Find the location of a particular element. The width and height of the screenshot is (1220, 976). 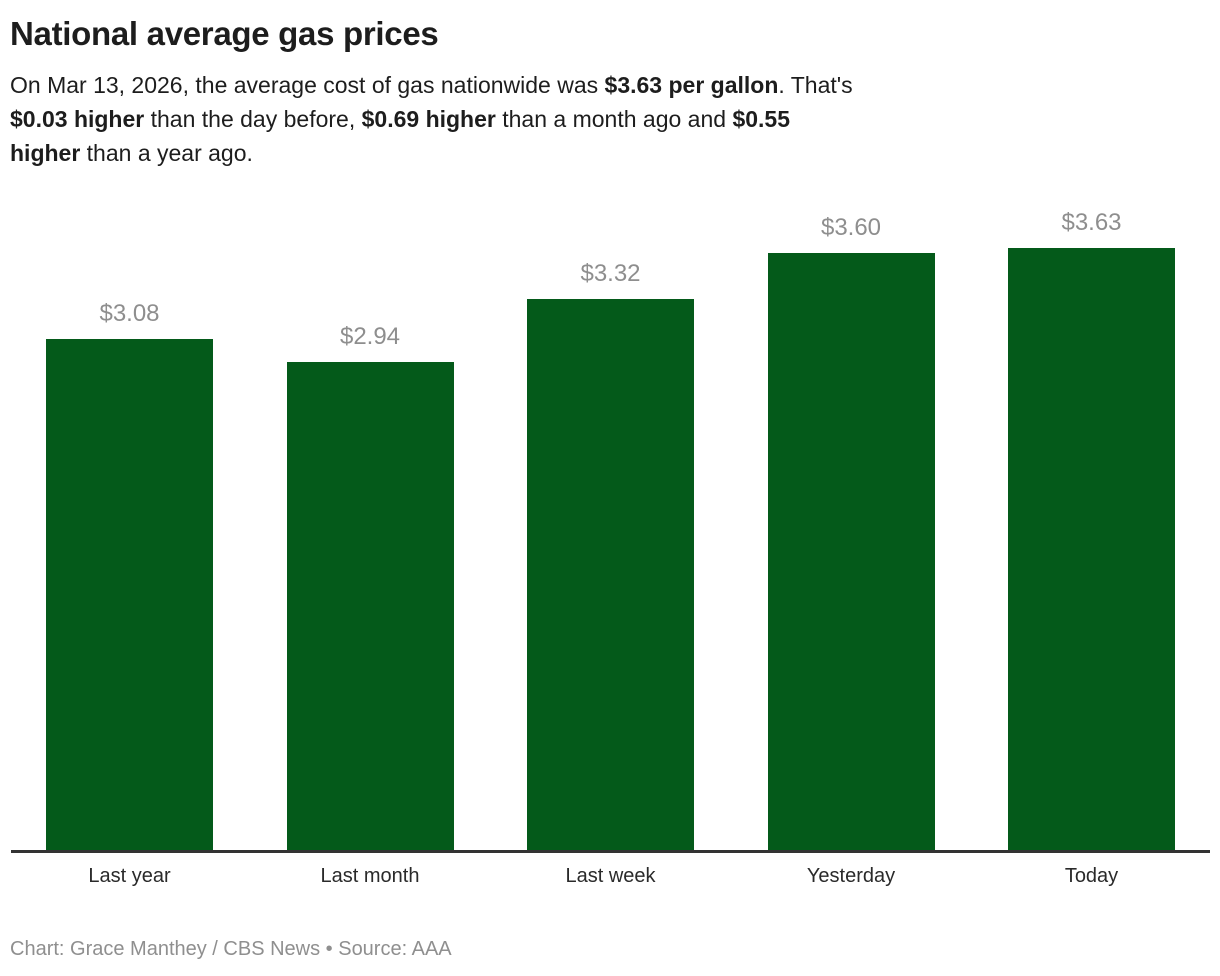

x-axis-line is located at coordinates (610, 851).